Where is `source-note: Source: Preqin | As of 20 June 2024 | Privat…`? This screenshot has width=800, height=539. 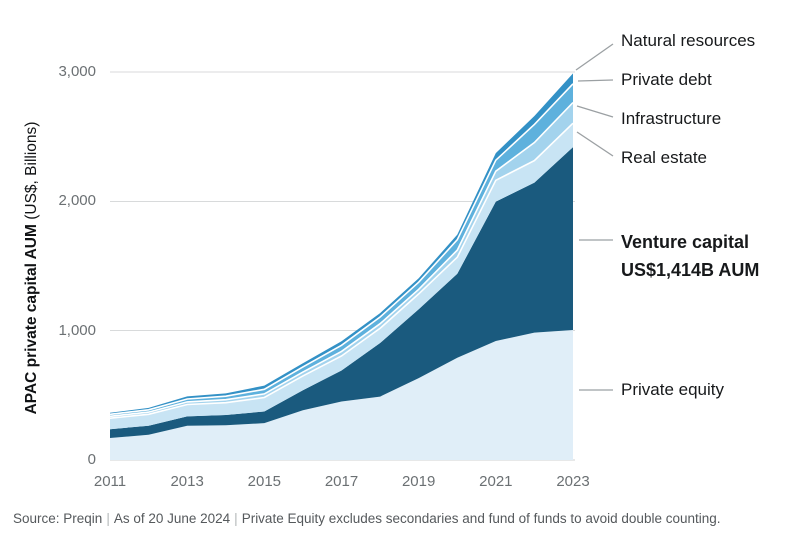 source-note: Source: Preqin | As of 20 June 2024 | Privat… is located at coordinates (406, 518).